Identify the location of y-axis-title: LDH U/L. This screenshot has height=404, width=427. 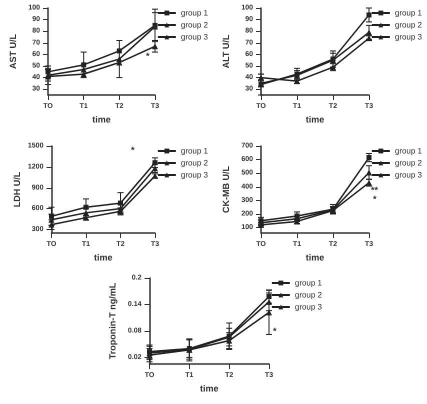
(17, 189).